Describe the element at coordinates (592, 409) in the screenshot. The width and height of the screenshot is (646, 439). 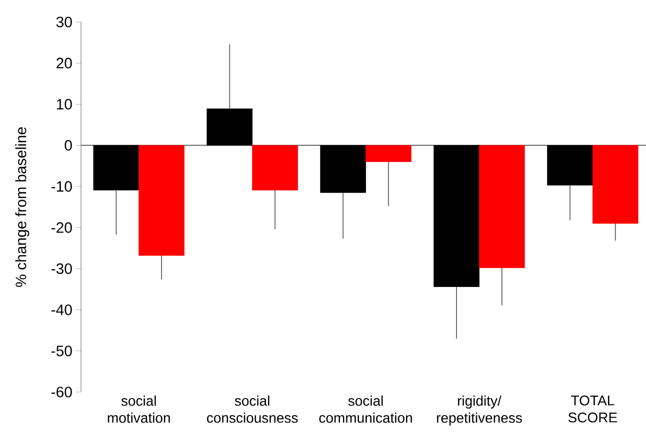
I see `x-tick-label: TOTAL SCORE` at that location.